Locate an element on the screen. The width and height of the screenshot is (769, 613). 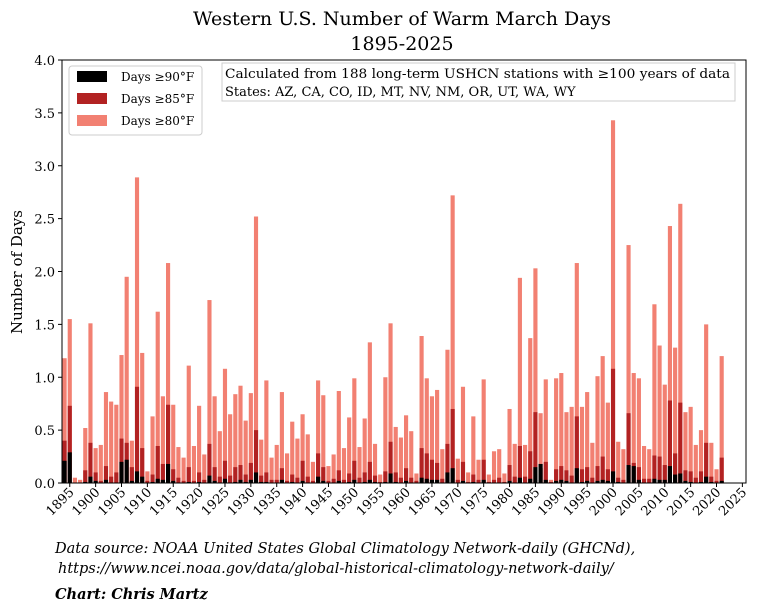
bar-90f-1943 is located at coordinates (318, 479).